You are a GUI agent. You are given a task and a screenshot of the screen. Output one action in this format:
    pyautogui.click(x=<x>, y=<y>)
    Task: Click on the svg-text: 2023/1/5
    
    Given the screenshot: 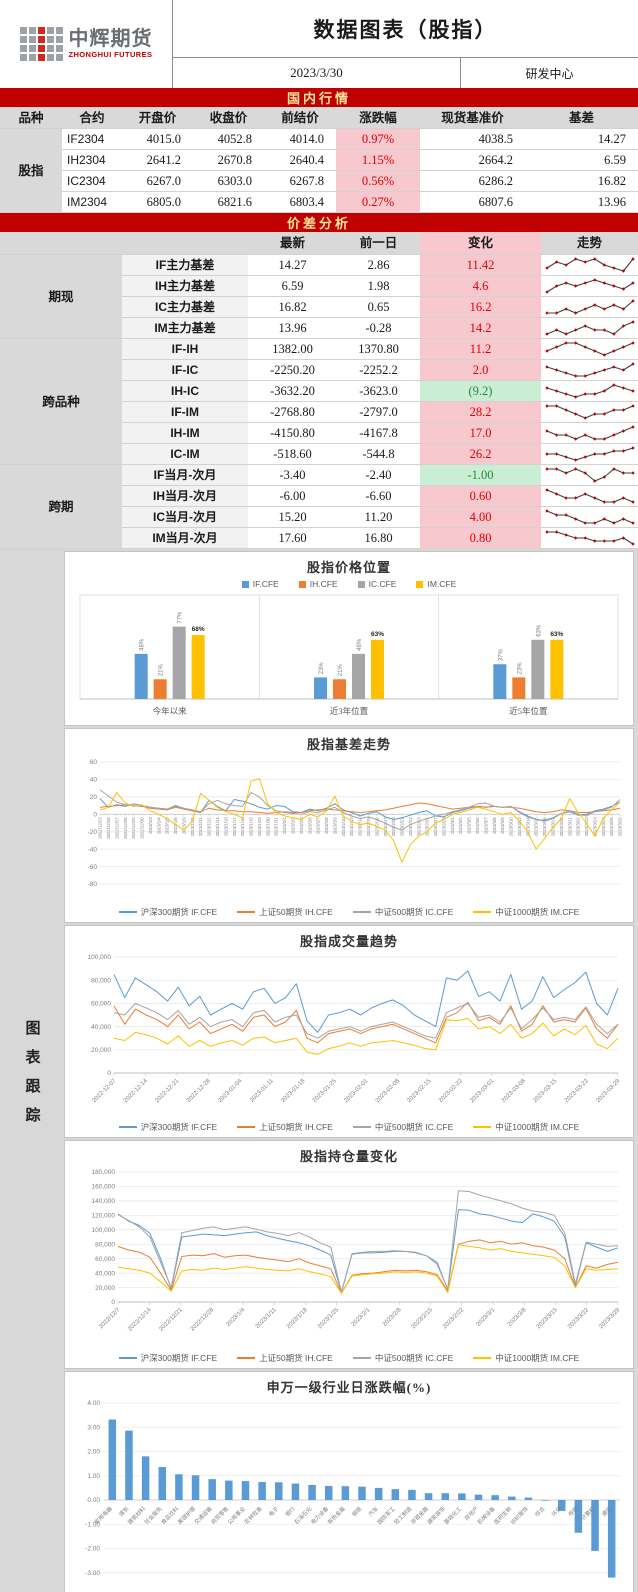 What is the action you would take?
    pyautogui.click(x=167, y=825)
    